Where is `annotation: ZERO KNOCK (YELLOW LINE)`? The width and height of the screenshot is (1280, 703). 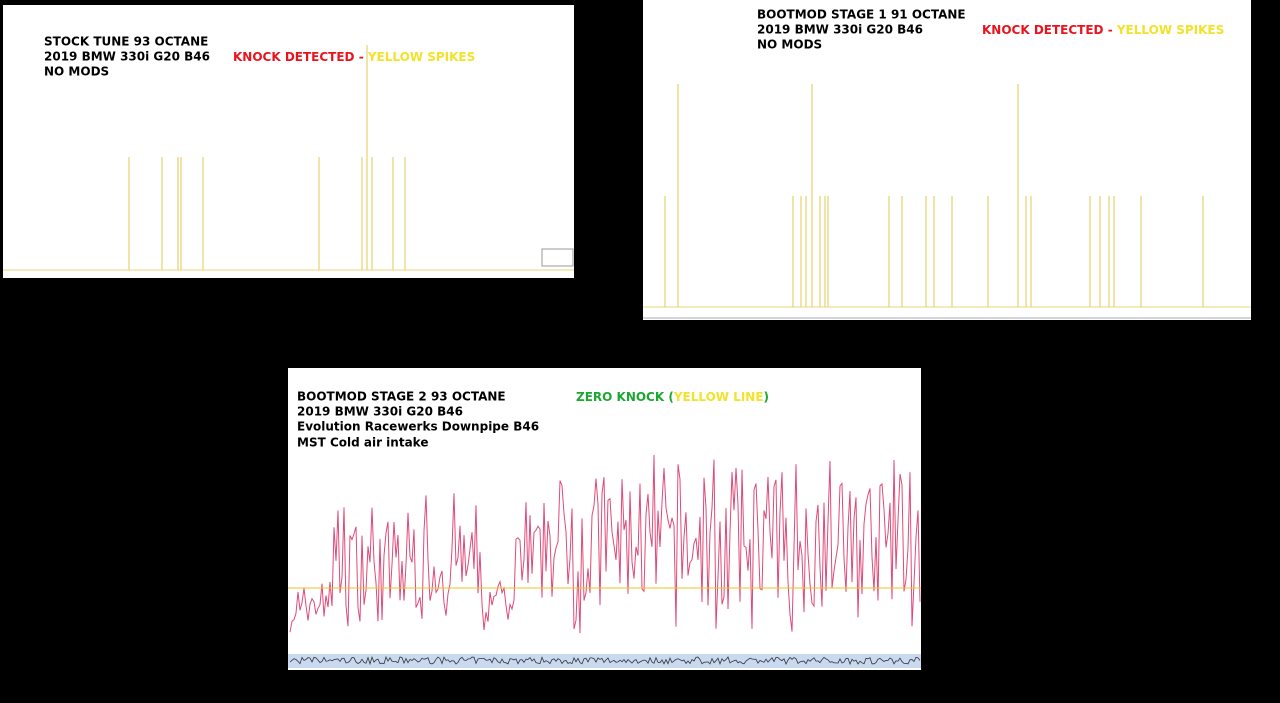 annotation: ZERO KNOCK (YELLOW LINE) is located at coordinates (672, 397).